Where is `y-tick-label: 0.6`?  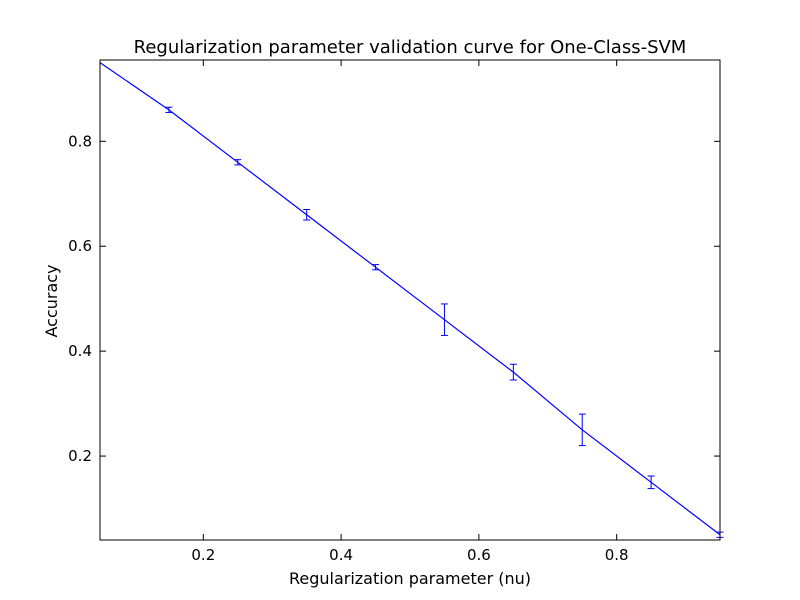
y-tick-label: 0.6 is located at coordinates (80, 246).